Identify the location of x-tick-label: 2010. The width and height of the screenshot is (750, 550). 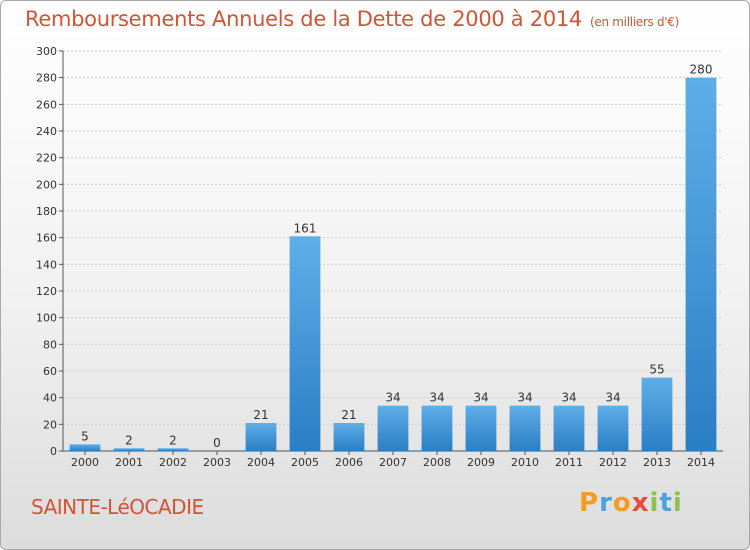
(525, 462).